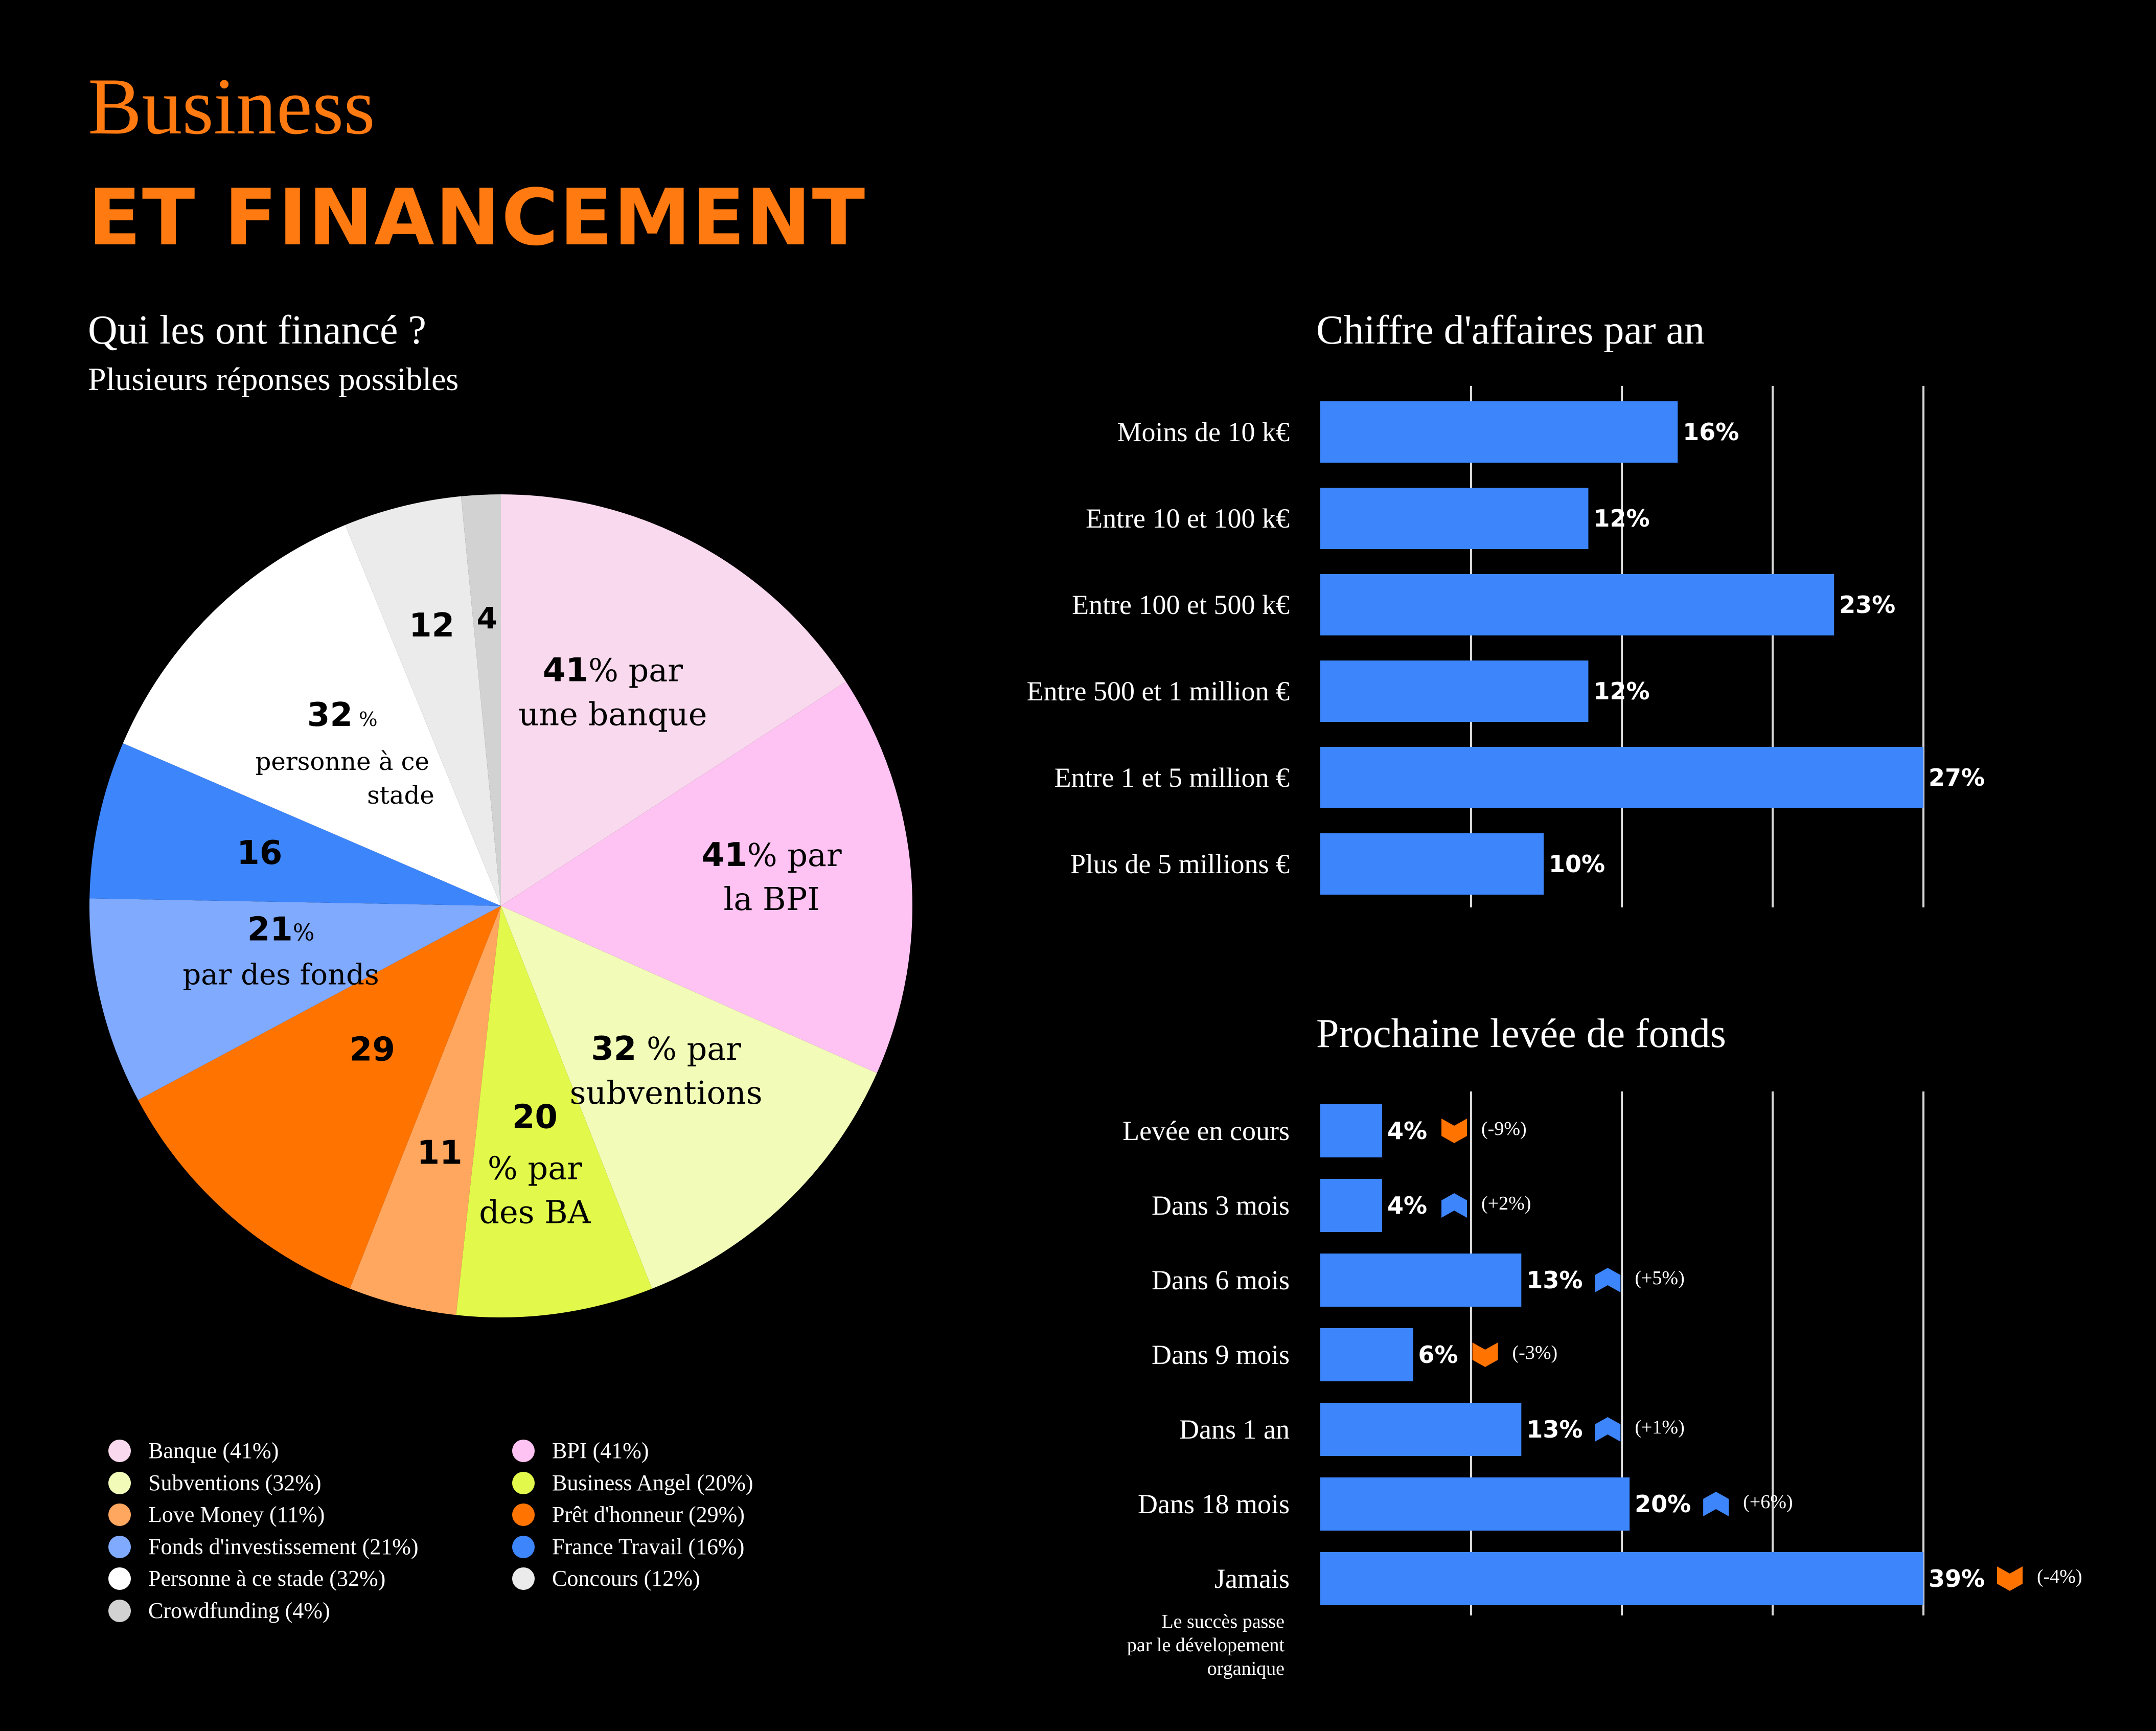 This screenshot has width=2156, height=1731. Describe the element at coordinates (1711, 432) in the screenshot. I see `bar-value-label: 16%` at that location.